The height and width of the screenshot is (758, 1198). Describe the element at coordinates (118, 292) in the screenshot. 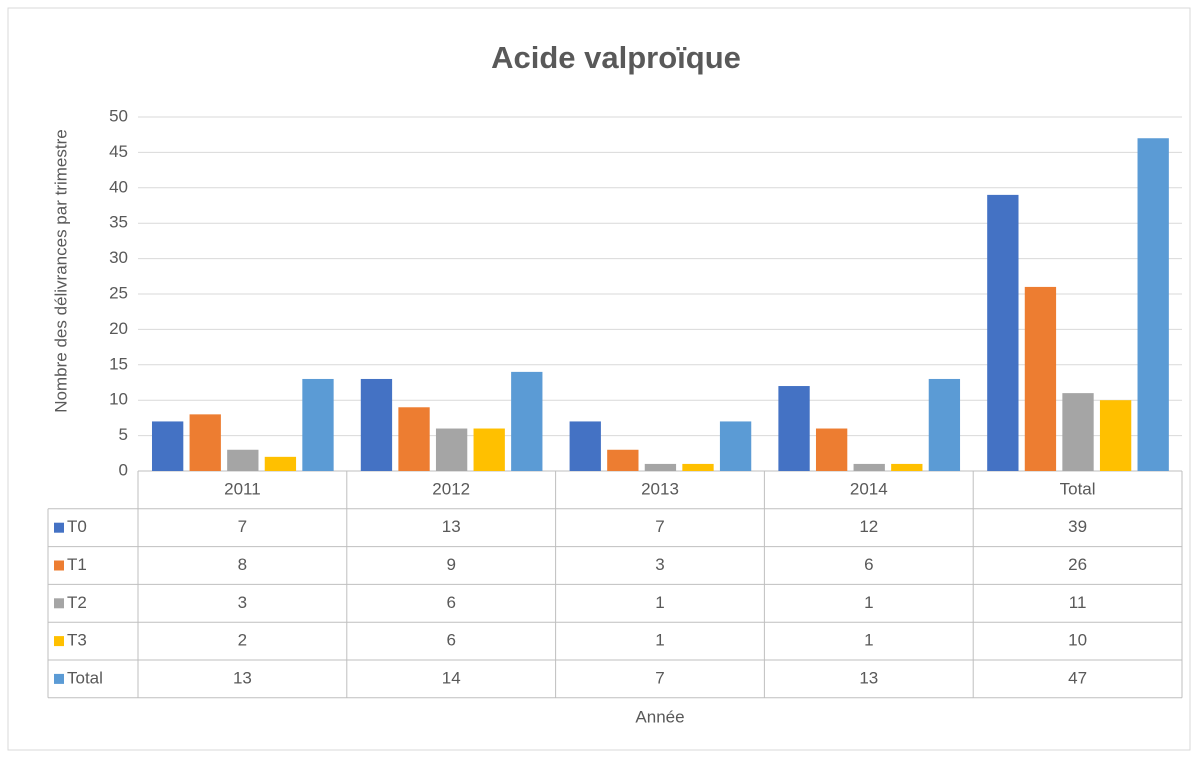

I see `y-tick-label: 25` at that location.